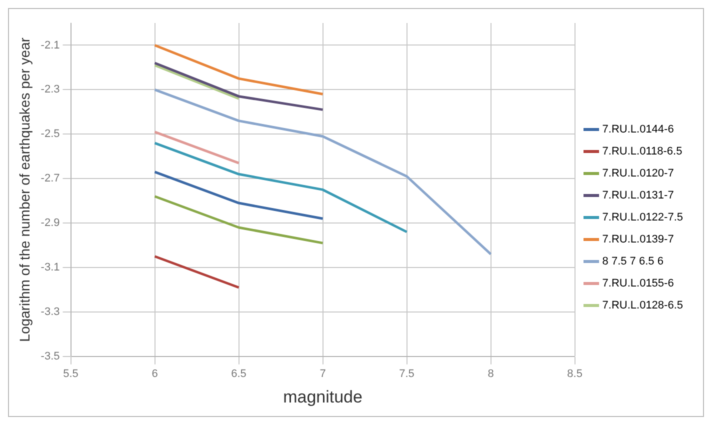 Image resolution: width=712 pixels, height=425 pixels. I want to click on legend-label: 7.RU.L.0120-7, so click(638, 174).